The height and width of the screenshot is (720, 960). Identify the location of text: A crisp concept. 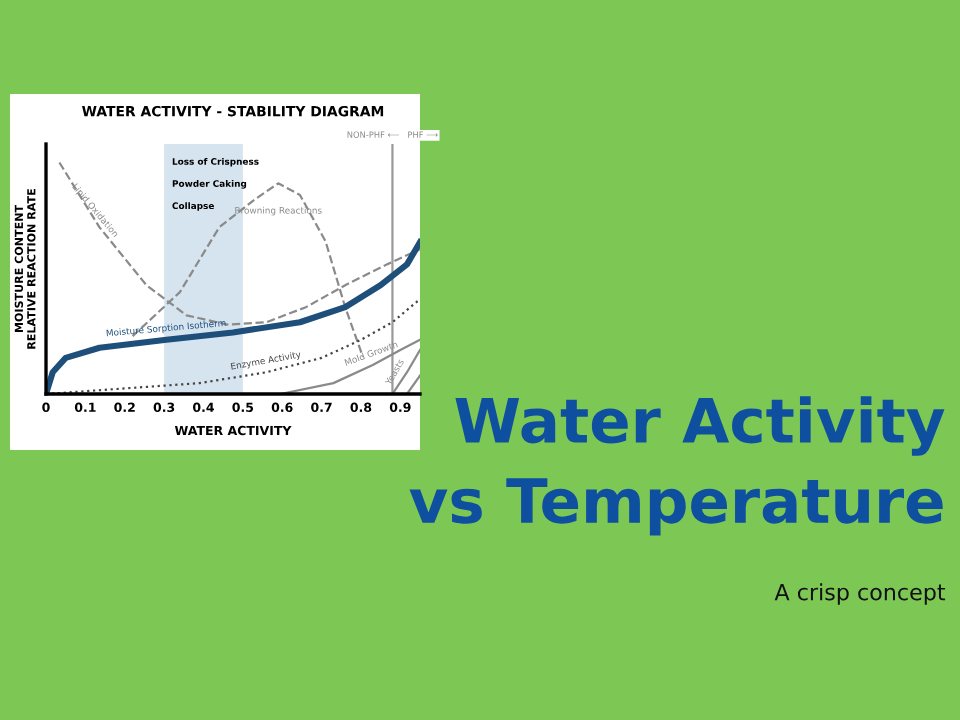
(860, 594).